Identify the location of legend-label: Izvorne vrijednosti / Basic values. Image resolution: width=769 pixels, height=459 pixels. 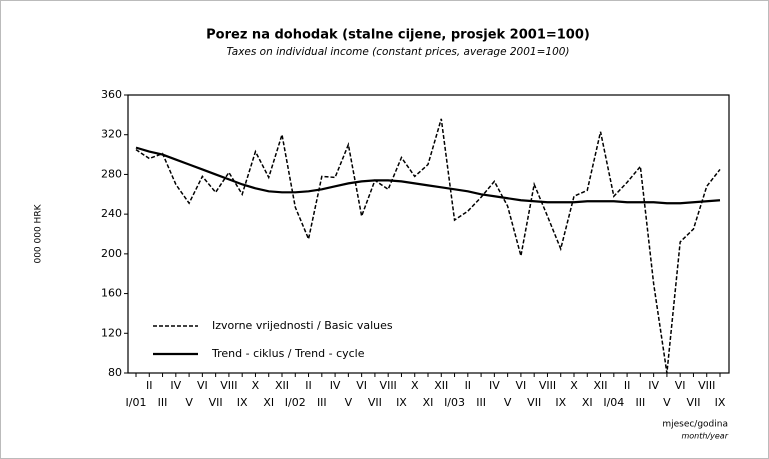
(302, 325).